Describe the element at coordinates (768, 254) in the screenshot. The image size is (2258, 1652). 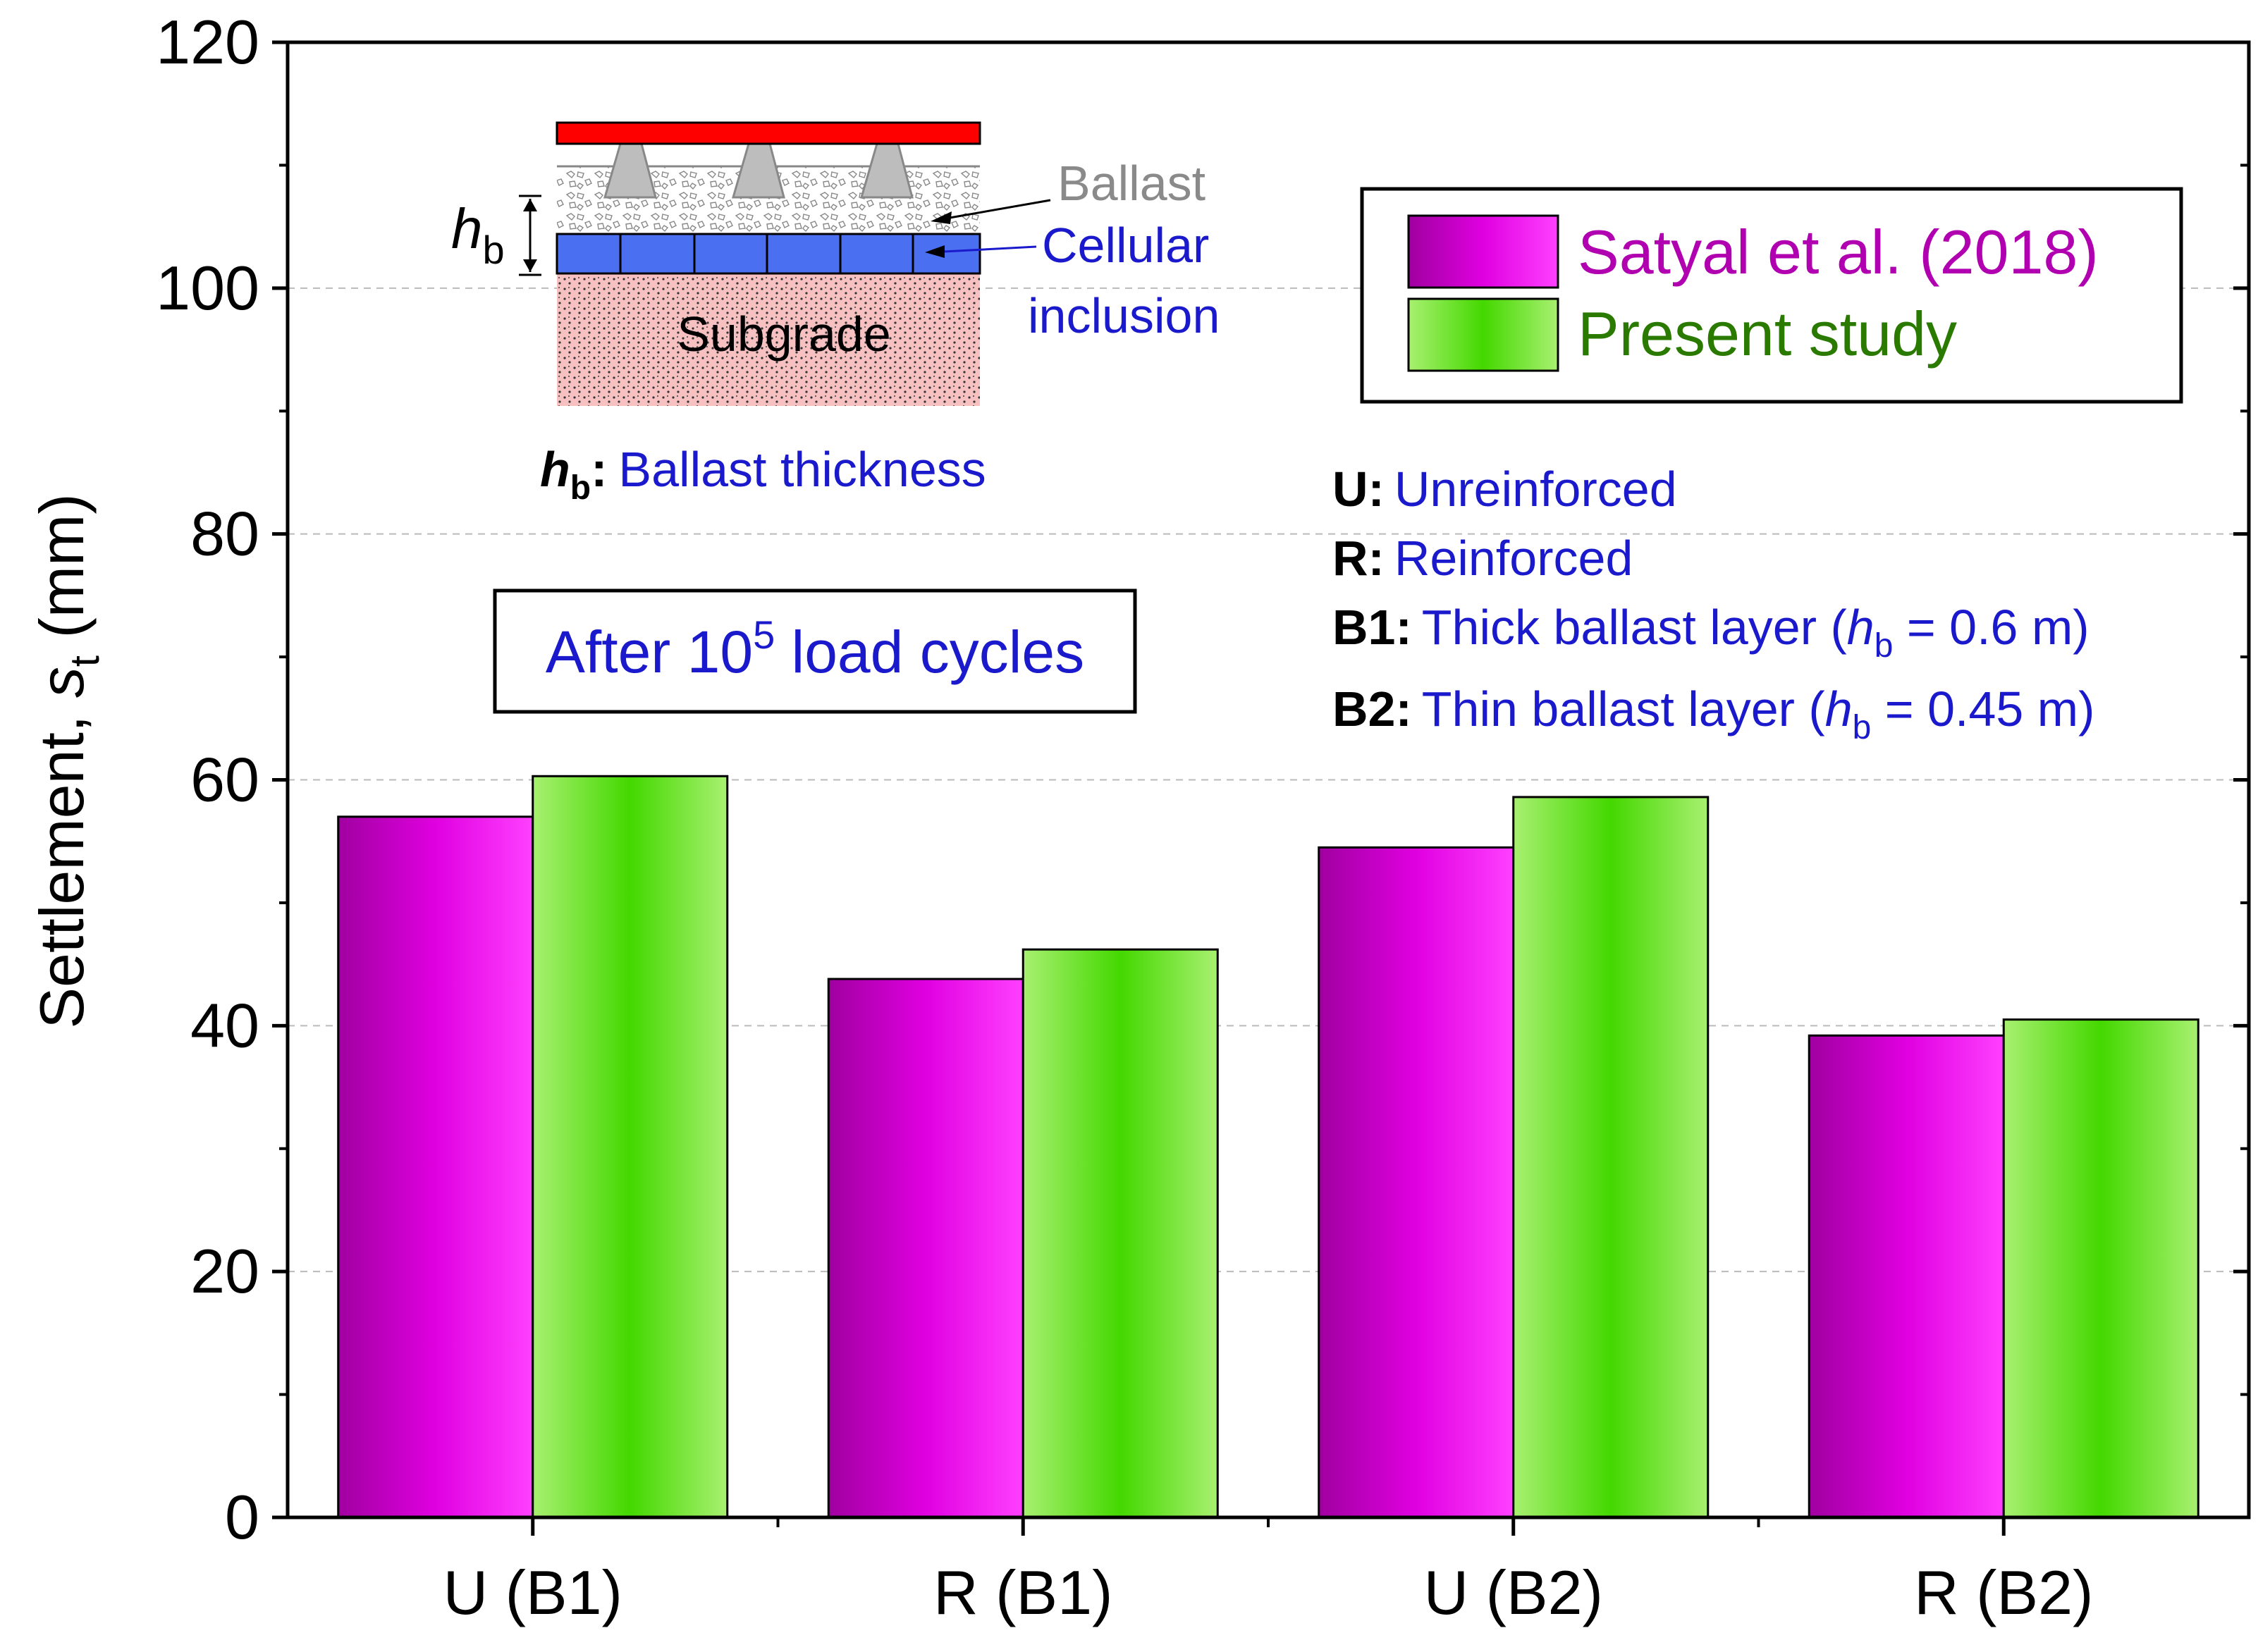
I see `inset-cellular-layer` at that location.